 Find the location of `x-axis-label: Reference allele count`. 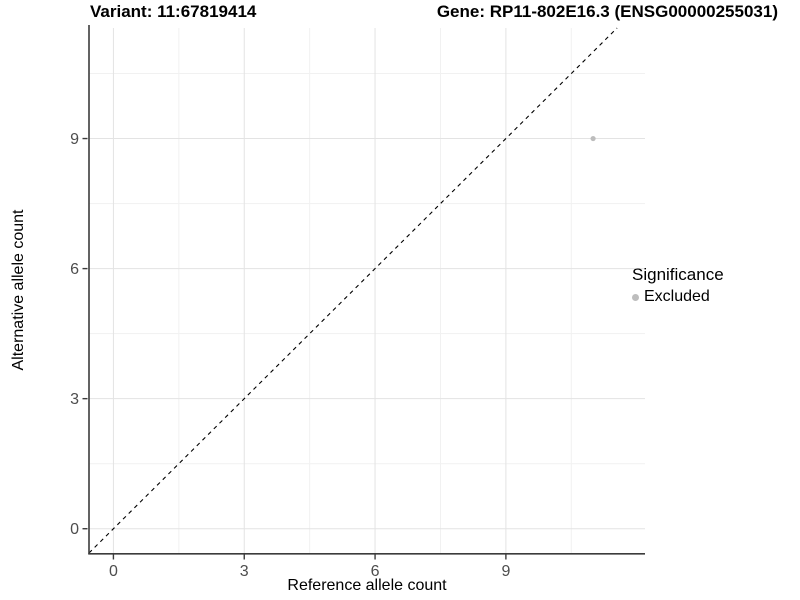

x-axis-label: Reference allele count is located at coordinates (367, 585).